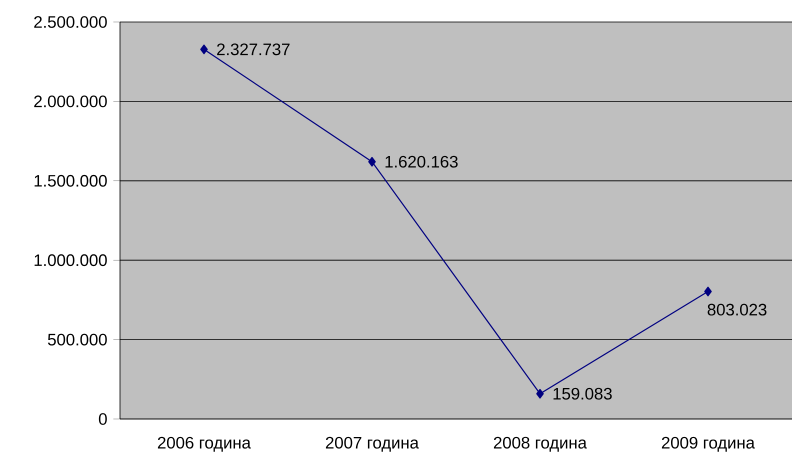 The width and height of the screenshot is (795, 460). What do you see at coordinates (372, 444) in the screenshot?
I see `x-tick-label: 2007 година` at bounding box center [372, 444].